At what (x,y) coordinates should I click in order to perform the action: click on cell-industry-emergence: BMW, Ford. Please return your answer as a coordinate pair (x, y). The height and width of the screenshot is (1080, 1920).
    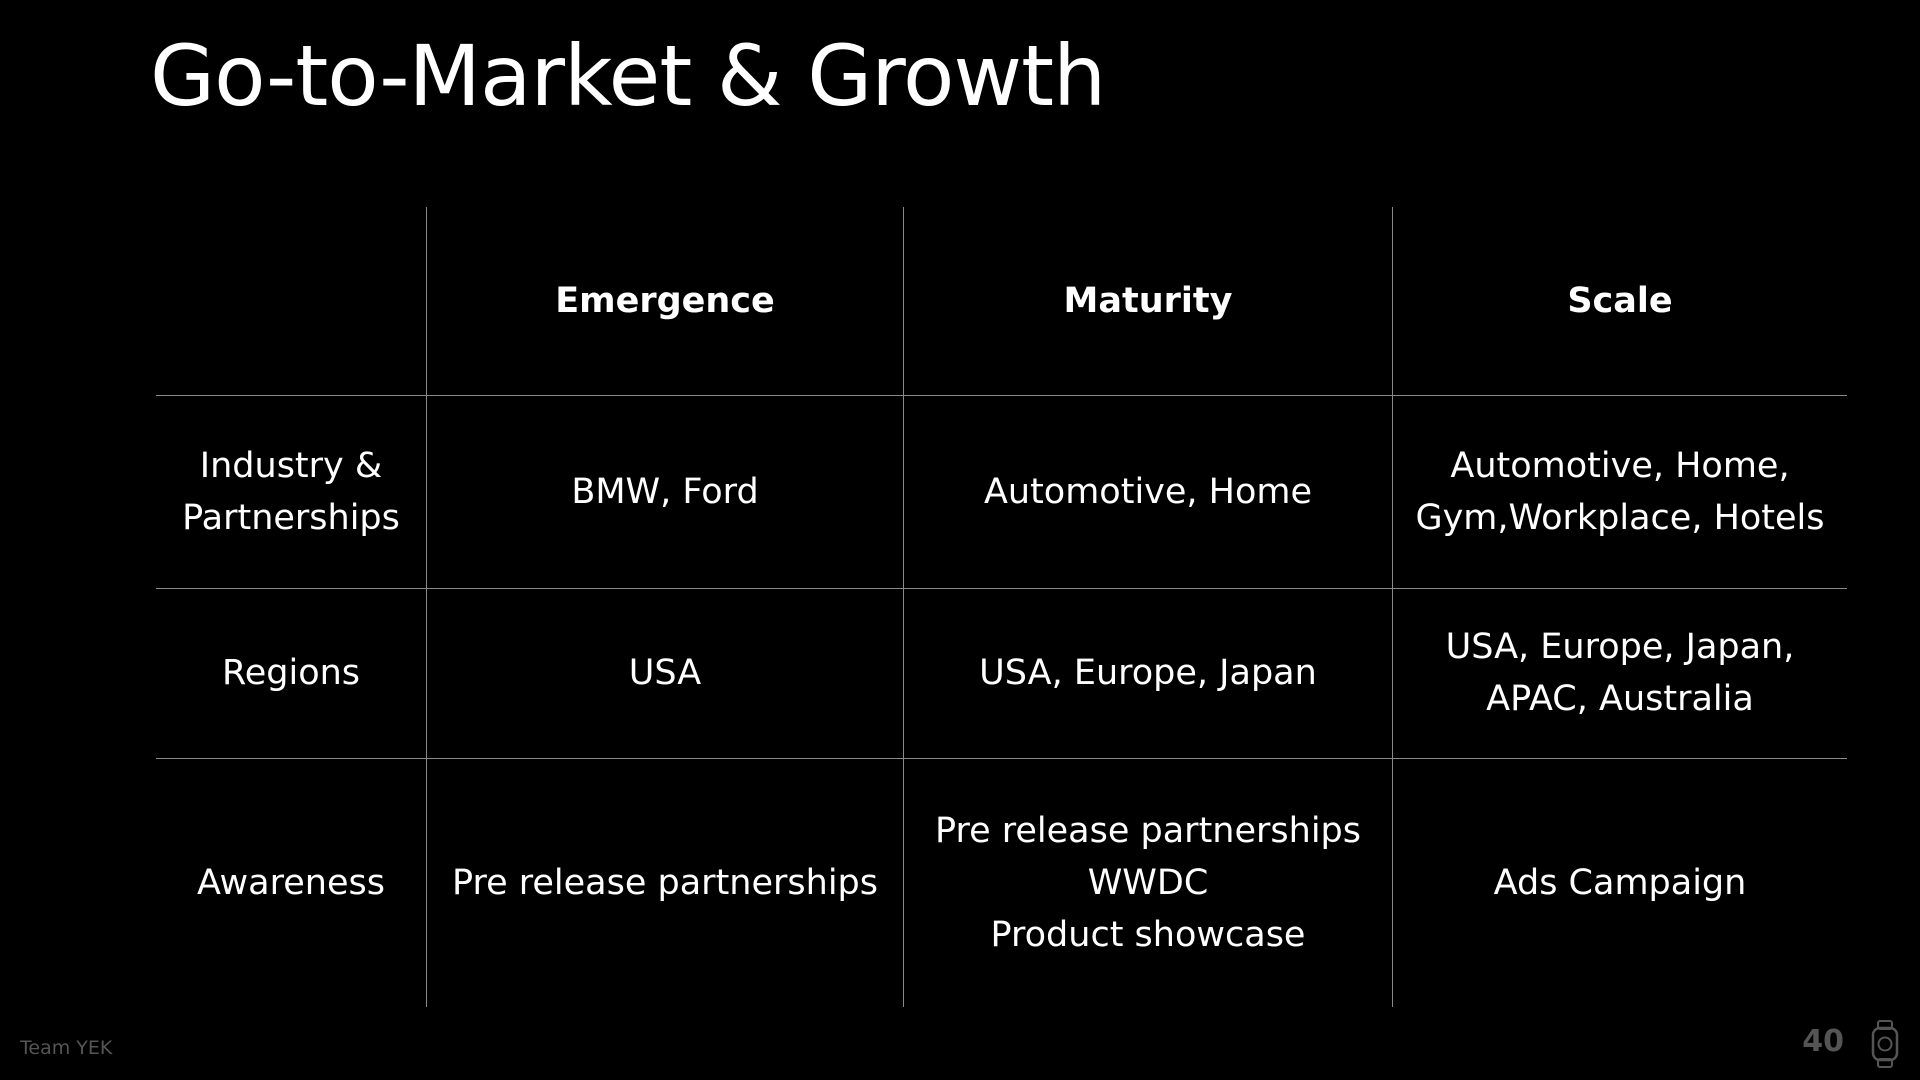
    Looking at the image, I should click on (665, 491).